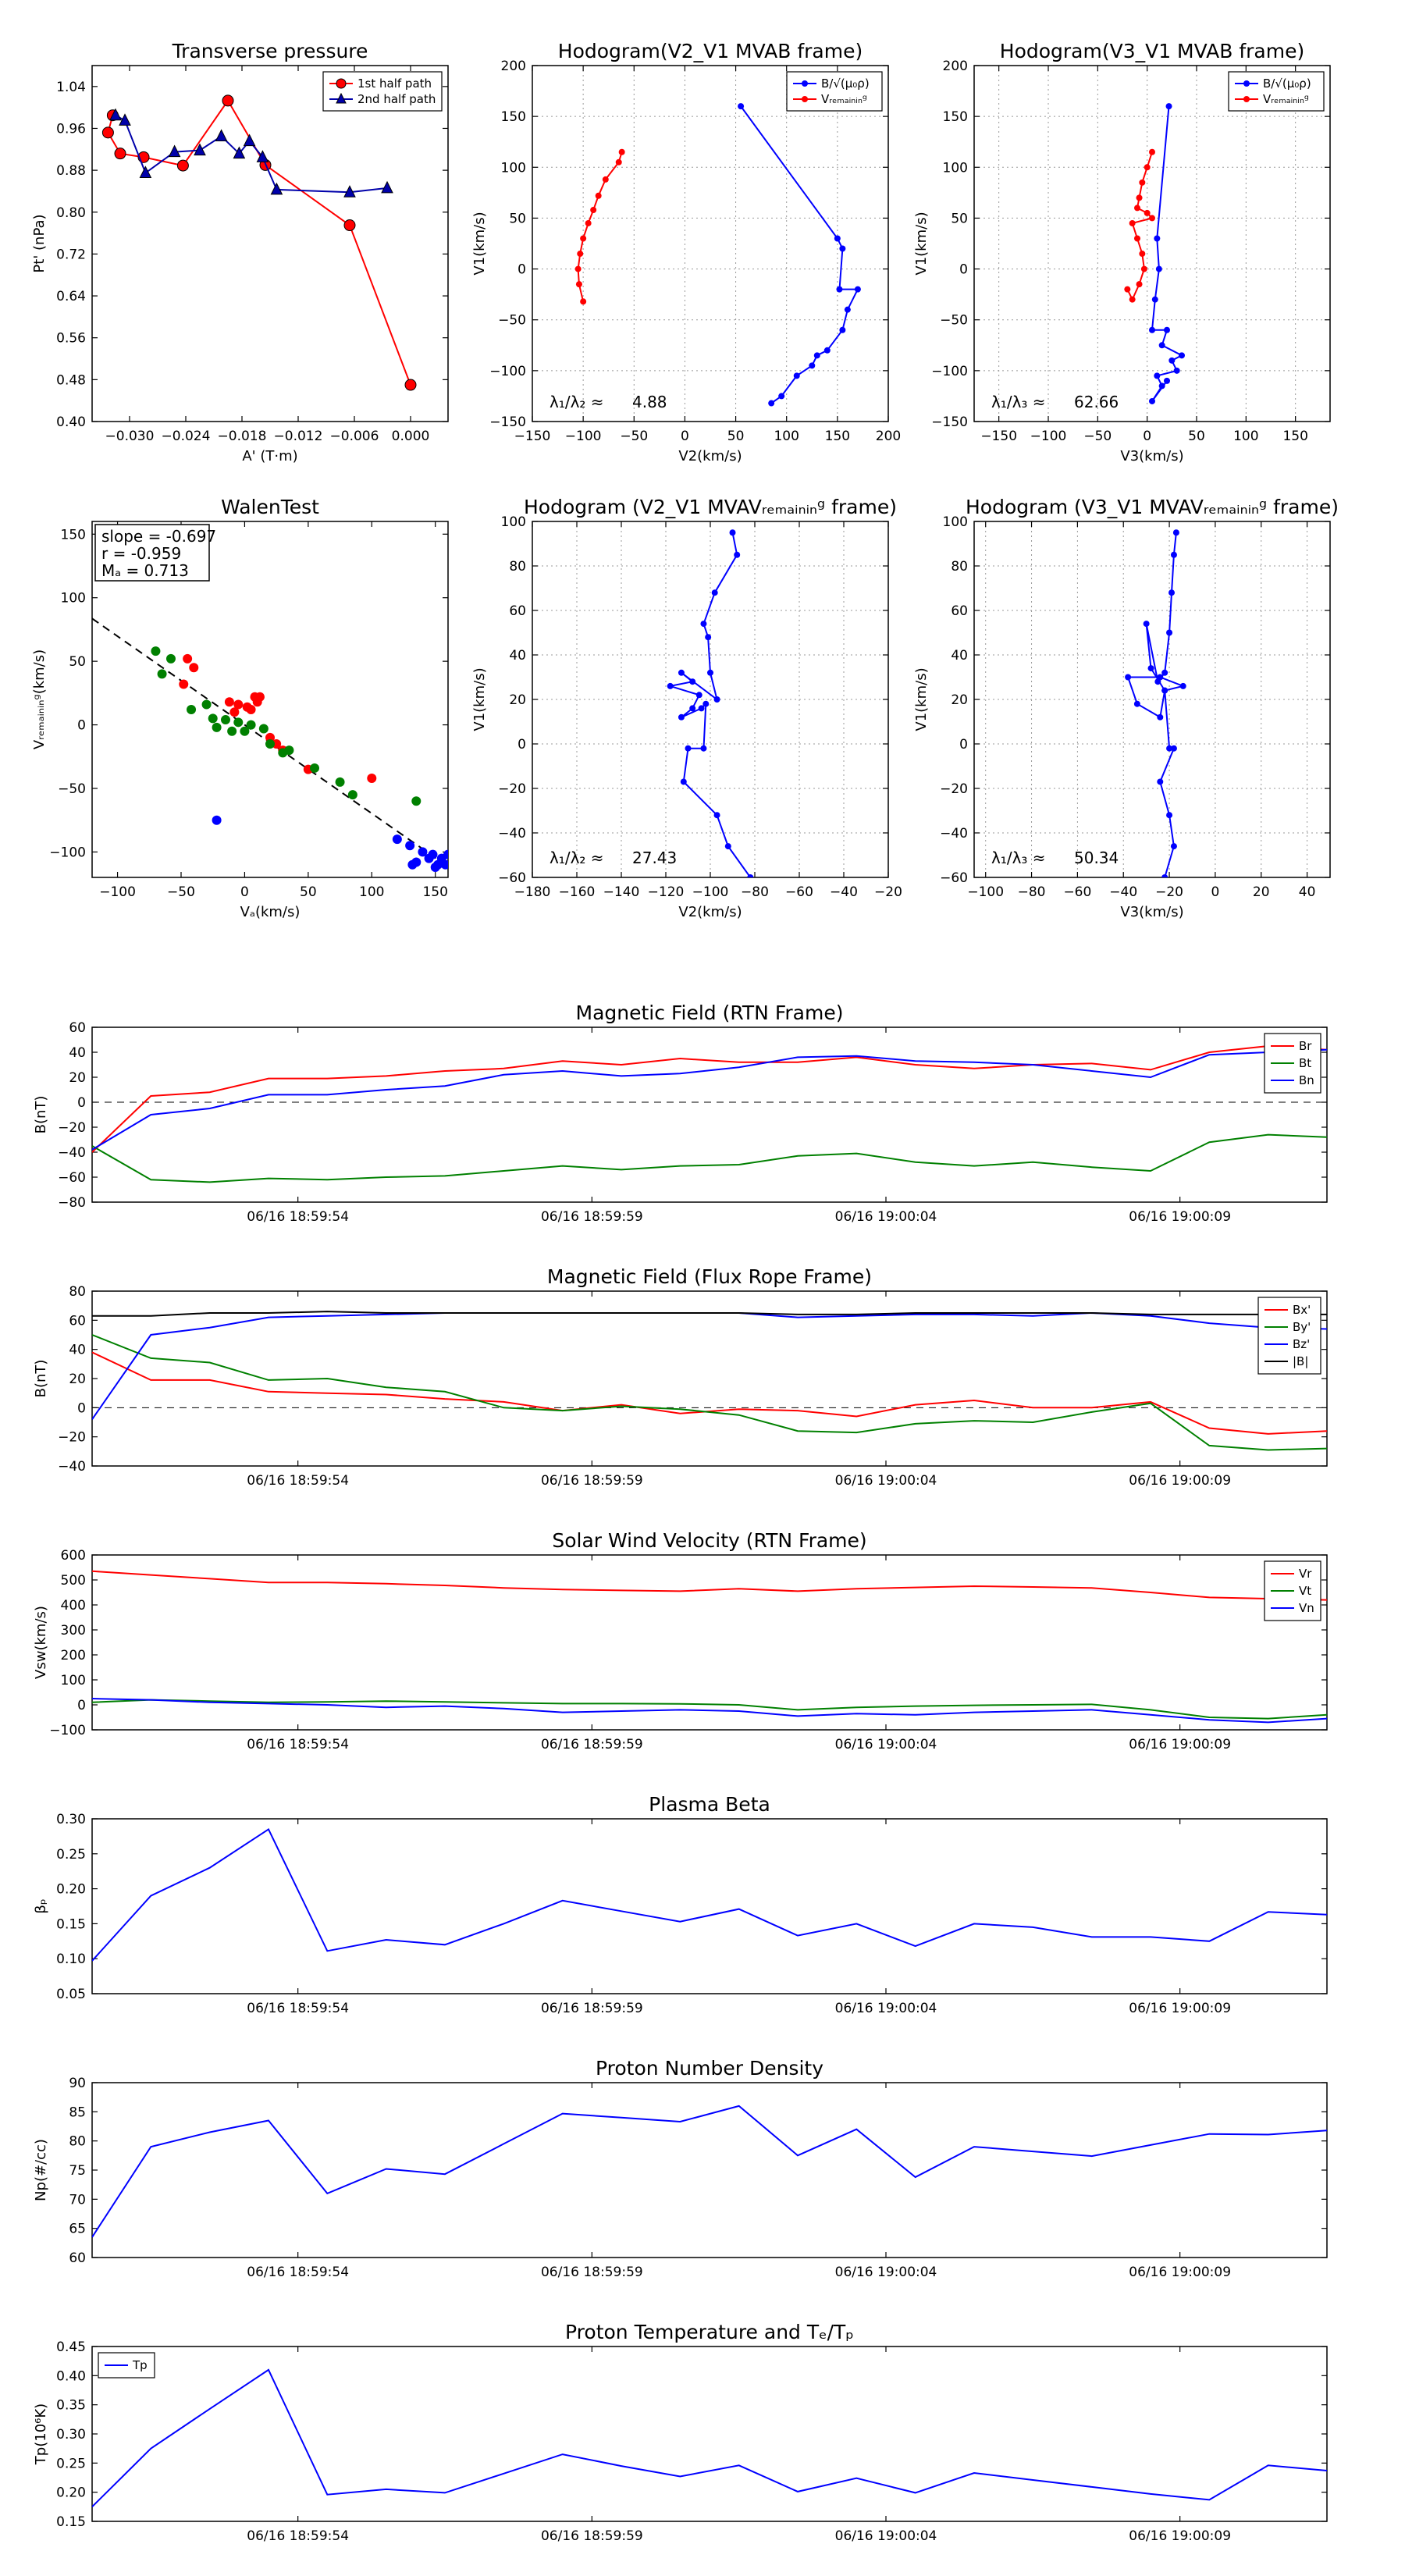 Image resolution: width=1405 pixels, height=2576 pixels. I want to click on y-axis-label: Tp(10⁶K), so click(41, 2434).